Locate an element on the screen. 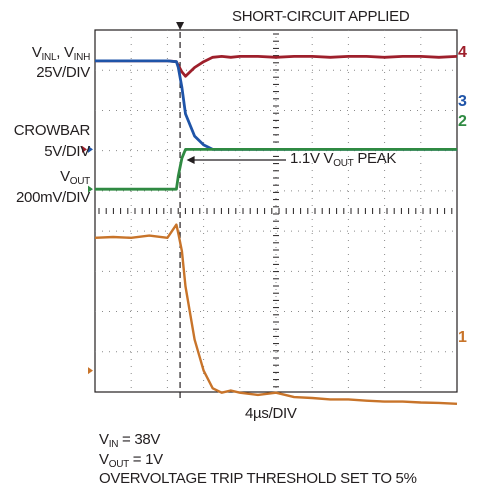 This screenshot has height=492, width=477. ch2-scale: 5V/DIV is located at coordinates (67, 151).